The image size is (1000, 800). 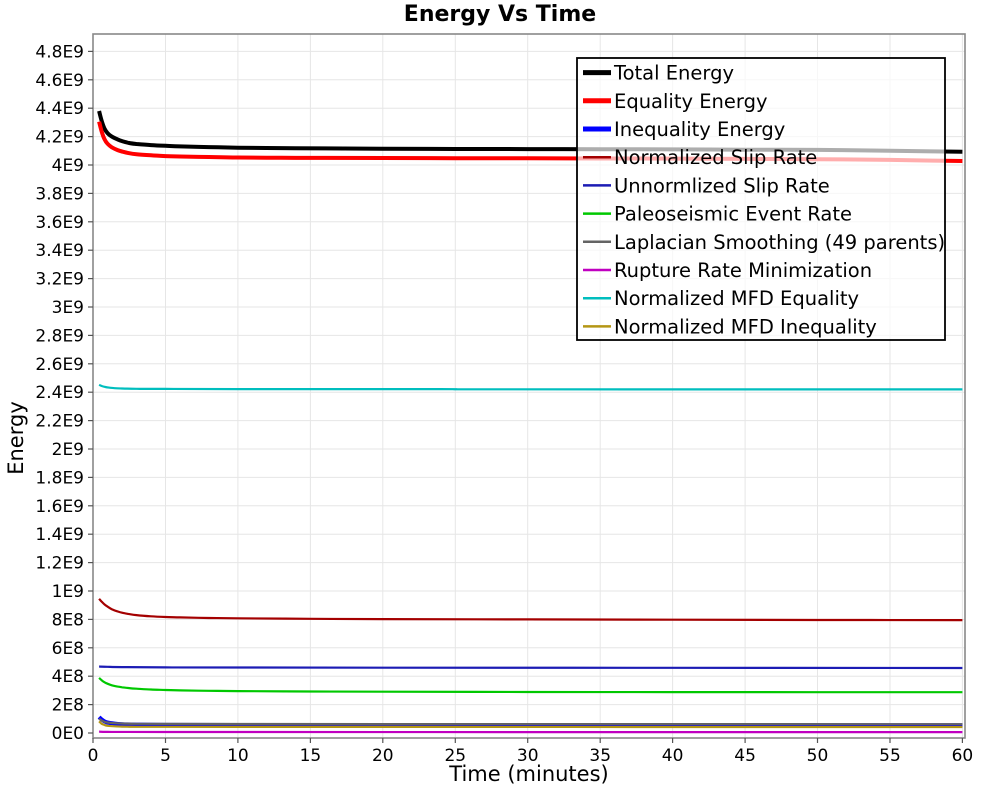 I want to click on y-tick-label: 3E9, so click(x=68, y=308).